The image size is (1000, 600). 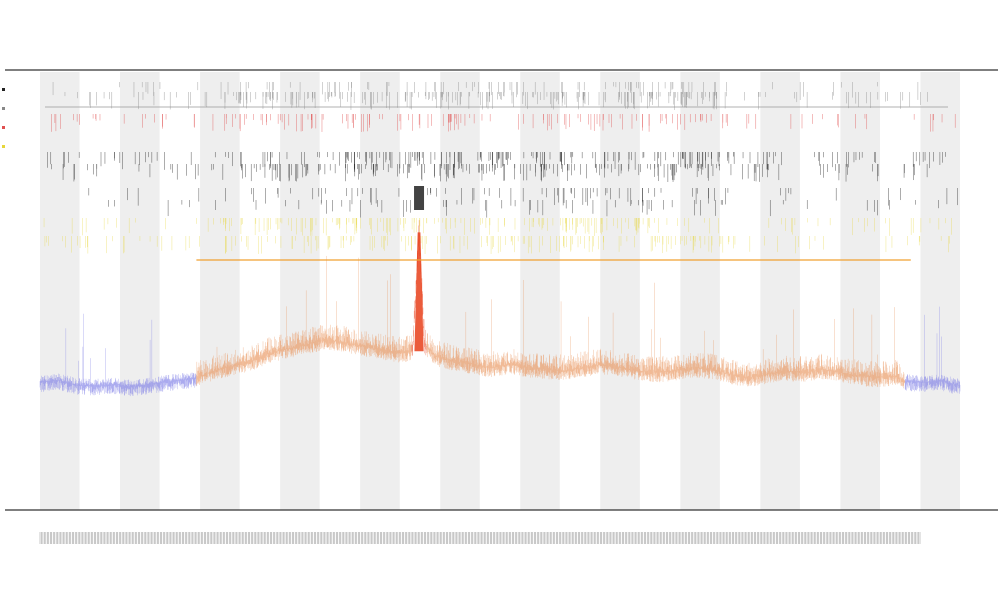 I want to click on legend, so click(x=8, y=118).